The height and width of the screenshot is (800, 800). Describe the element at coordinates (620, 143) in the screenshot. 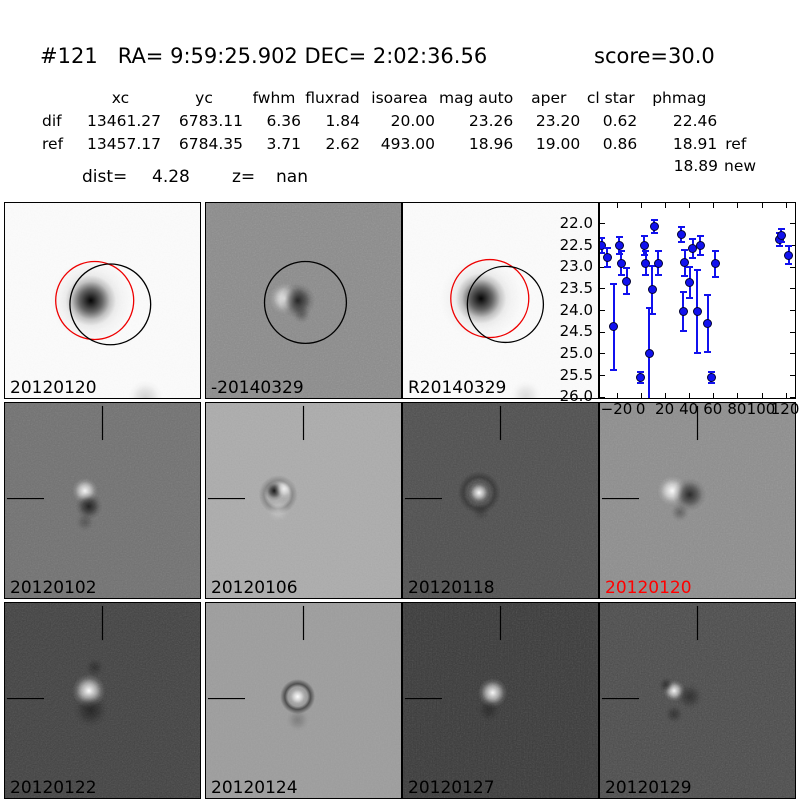

I see `table-cell: 0.86` at that location.